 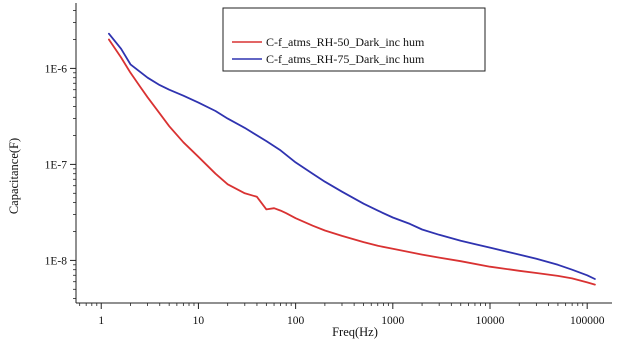 What do you see at coordinates (355, 332) in the screenshot?
I see `x-axis-title: Freq(Hz)` at bounding box center [355, 332].